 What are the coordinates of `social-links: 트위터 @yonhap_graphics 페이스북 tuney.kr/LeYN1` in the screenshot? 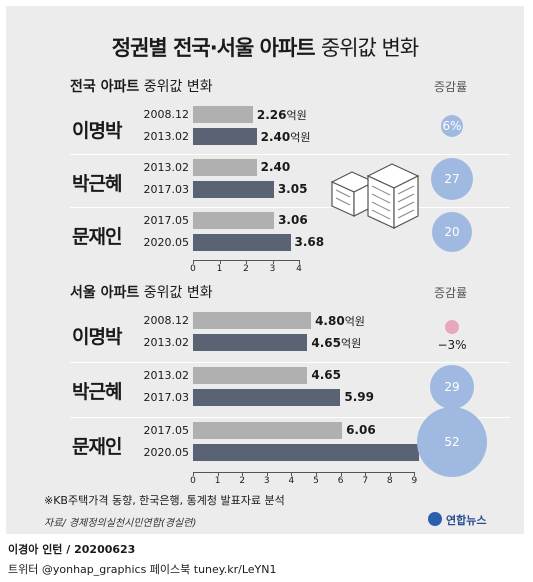 It's located at (142, 569).